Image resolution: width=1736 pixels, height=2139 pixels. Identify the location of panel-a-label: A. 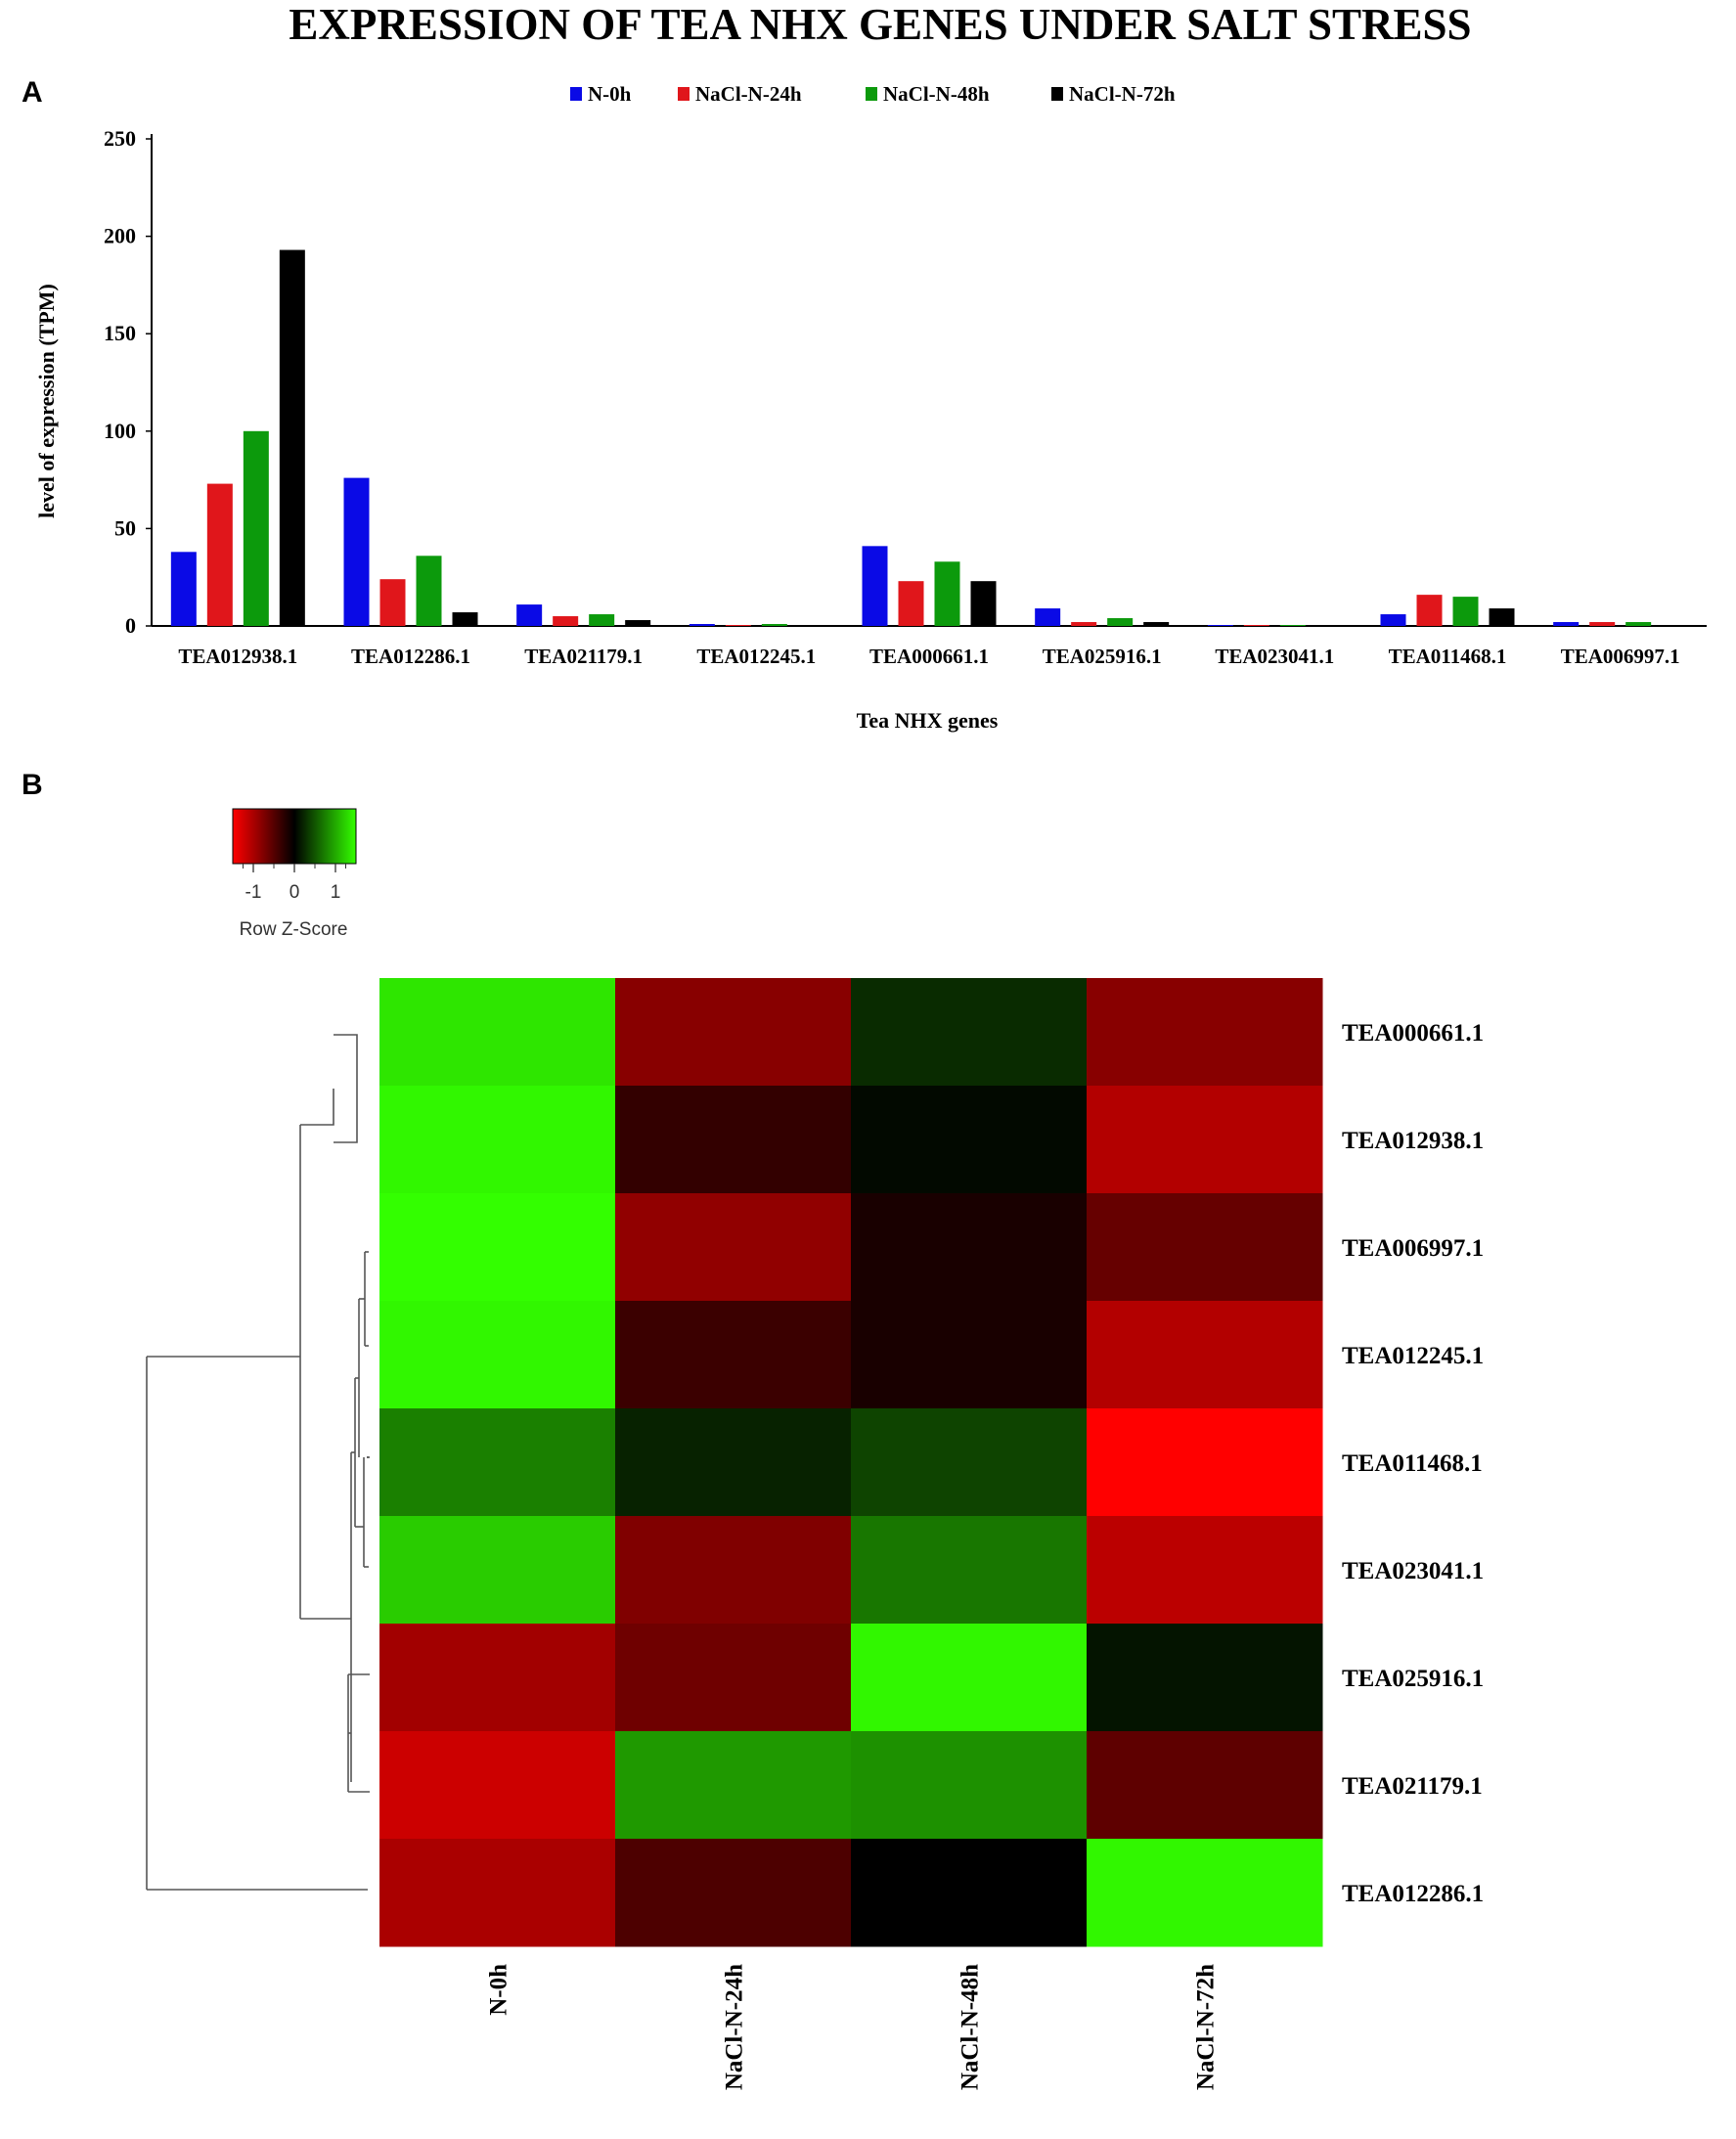
(32, 92).